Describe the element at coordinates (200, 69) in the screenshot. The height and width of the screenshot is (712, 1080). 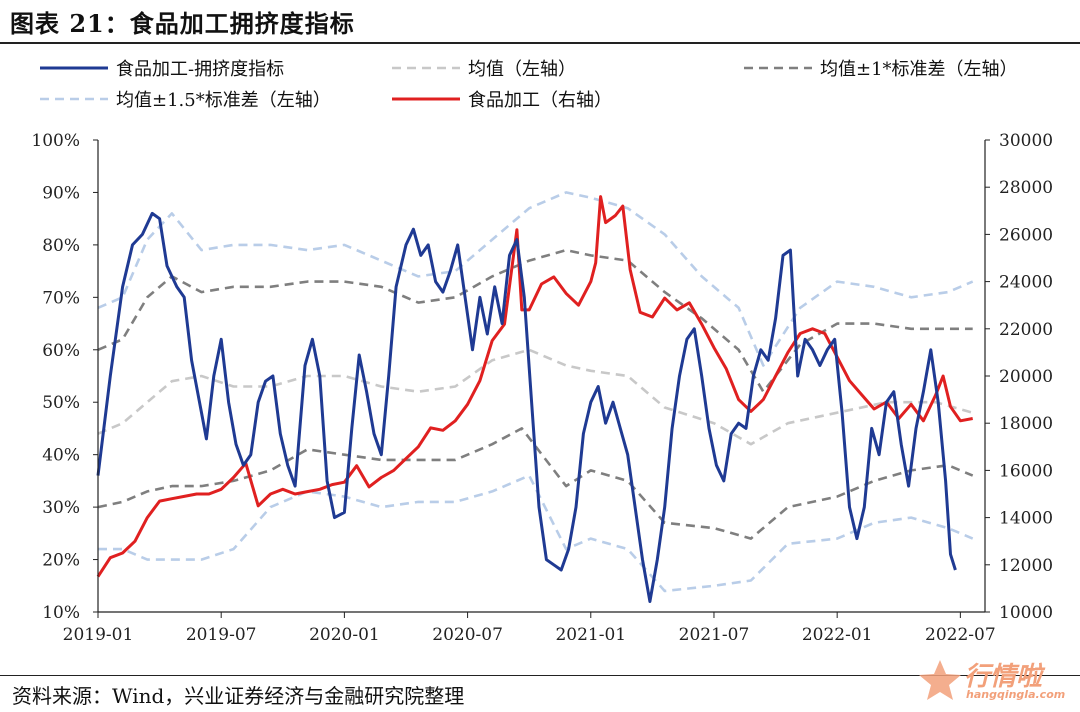
I see `legend-label: 食品加工-拥挤度指标` at that location.